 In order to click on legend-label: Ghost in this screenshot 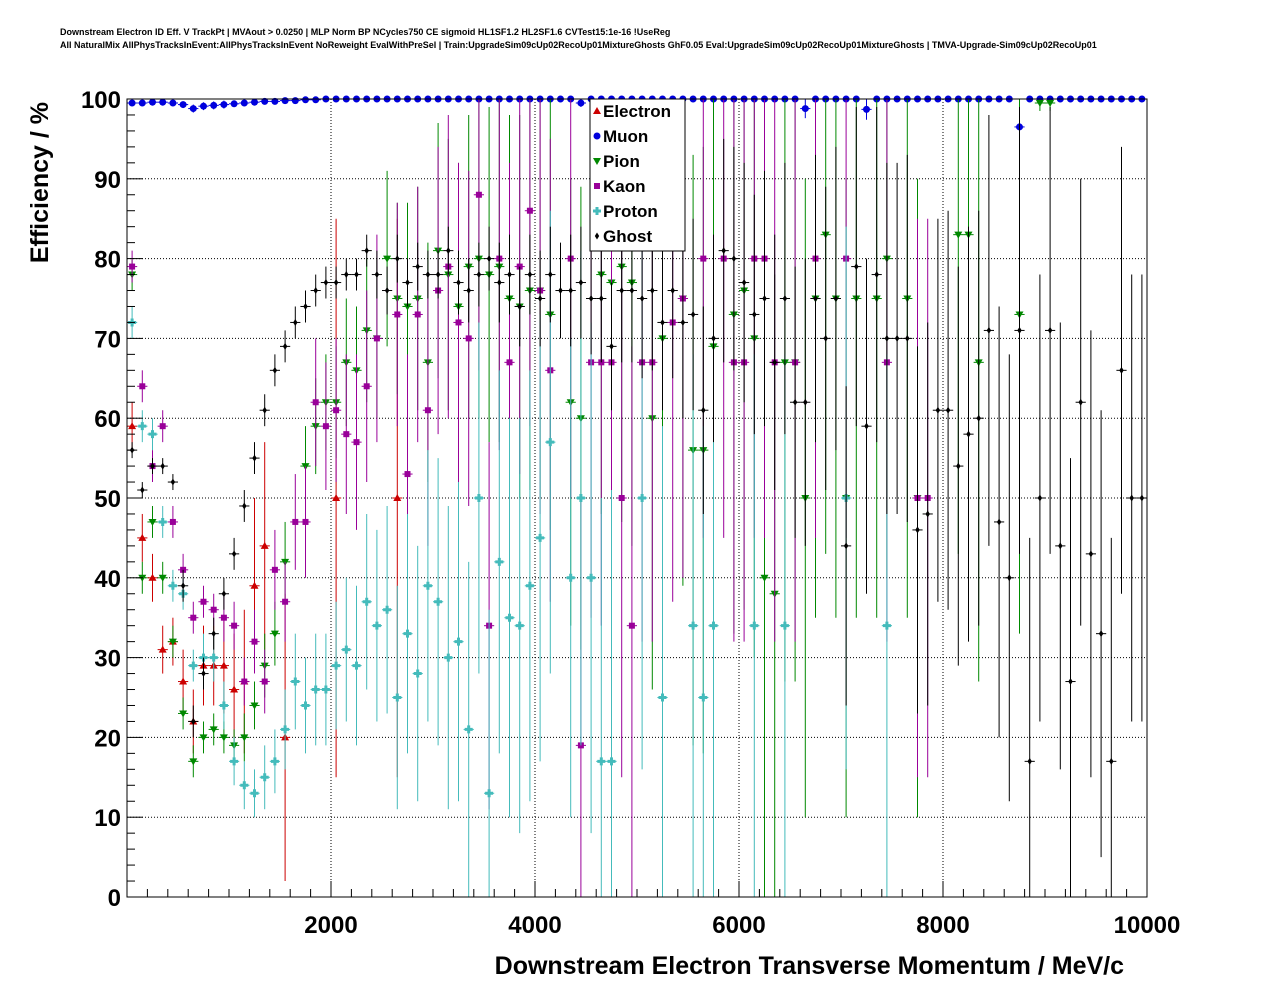, I will do `click(627, 236)`.